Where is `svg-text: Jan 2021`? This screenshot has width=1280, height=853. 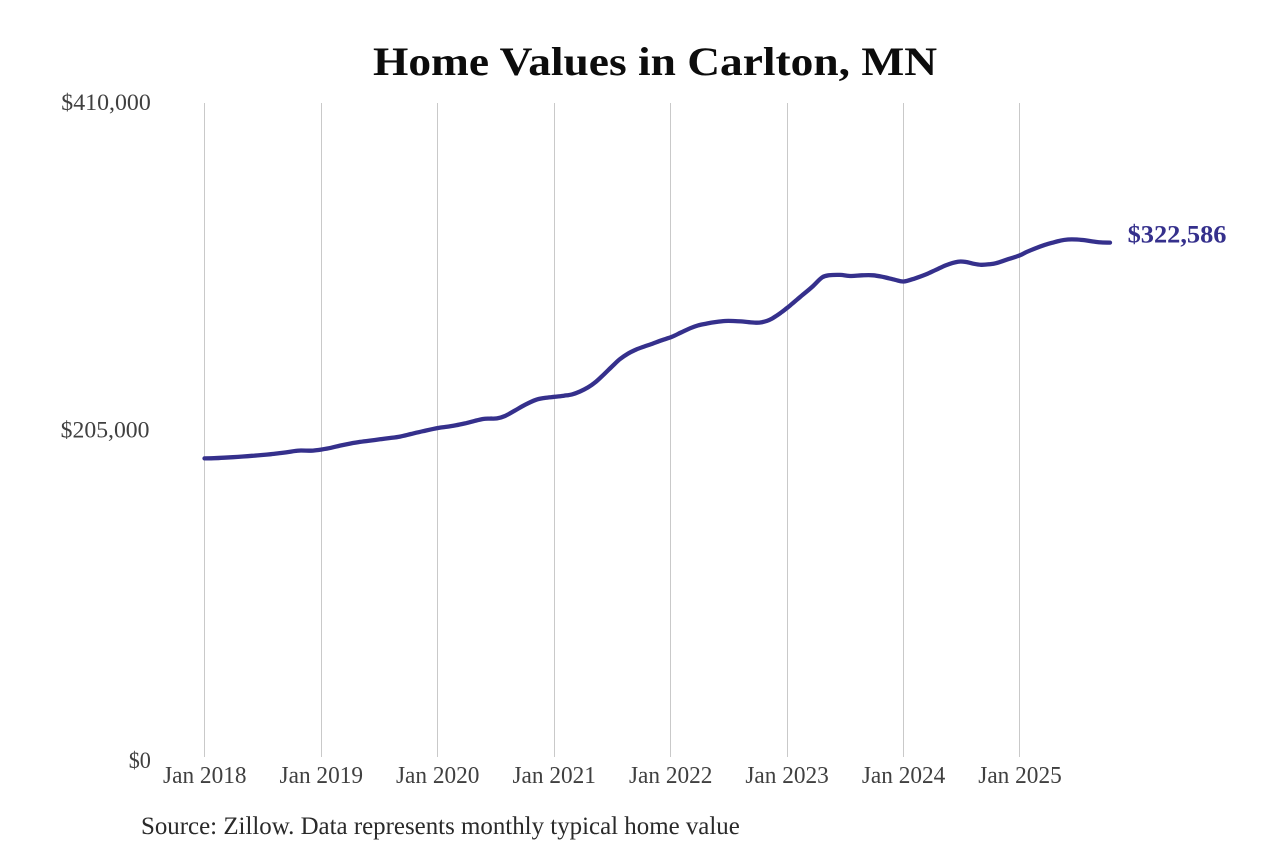 svg-text: Jan 2021 is located at coordinates (554, 776).